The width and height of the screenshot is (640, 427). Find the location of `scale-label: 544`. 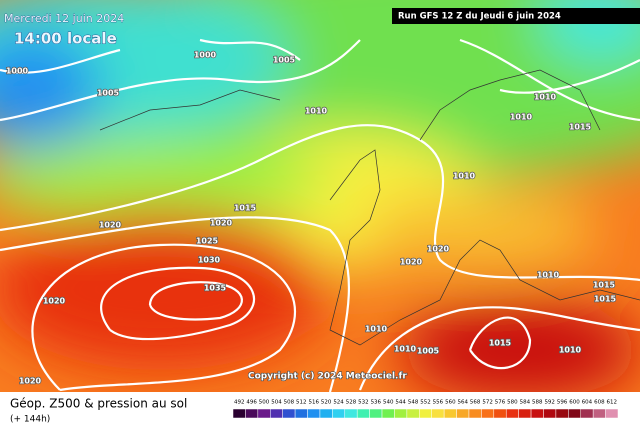

scale-label: 544 is located at coordinates (400, 403).